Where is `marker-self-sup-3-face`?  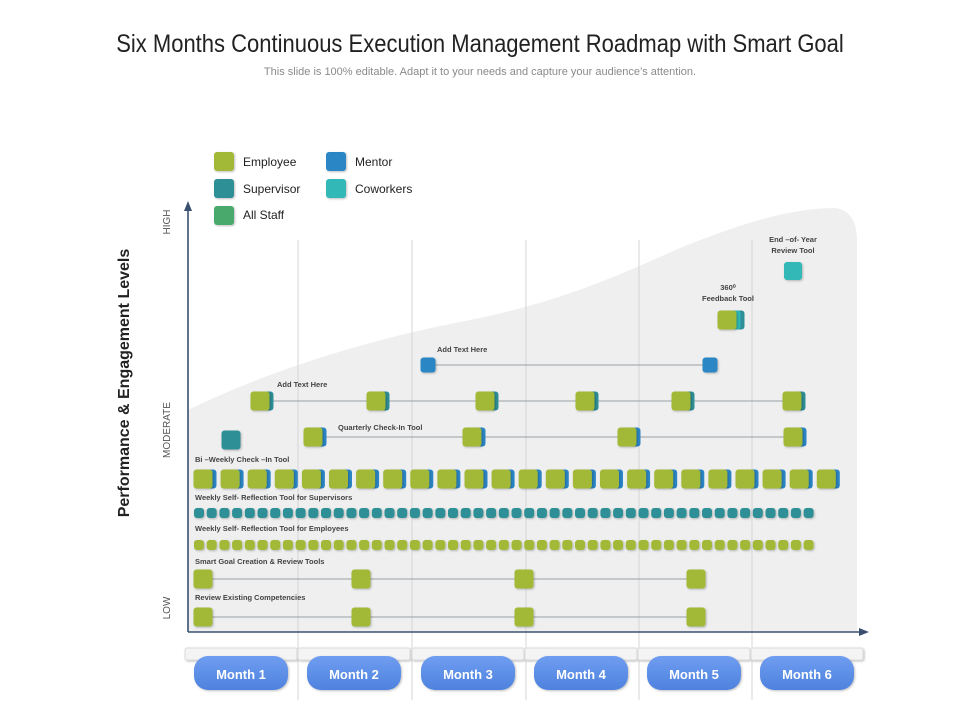
marker-self-sup-3-face is located at coordinates (224, 513).